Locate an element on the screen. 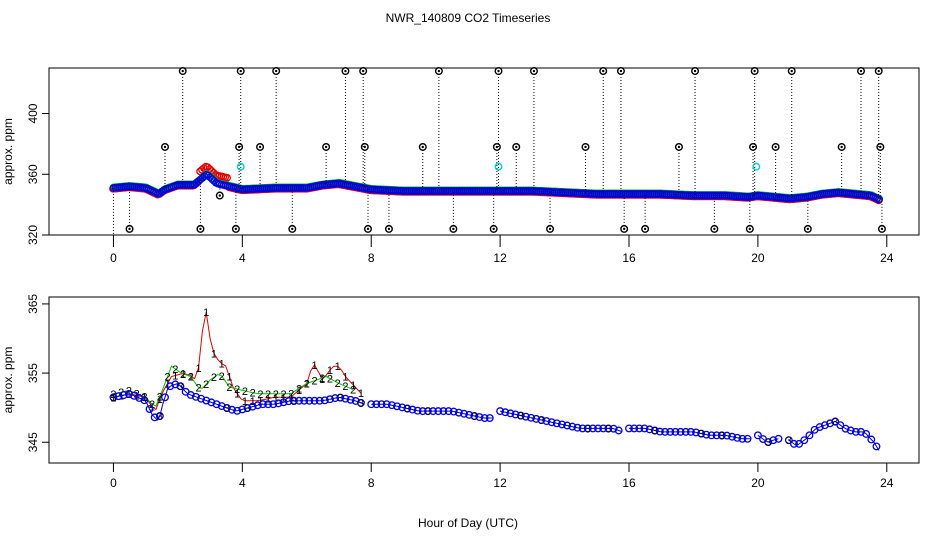 The height and width of the screenshot is (540, 936). data-point-ch3 is located at coordinates (879, 199).